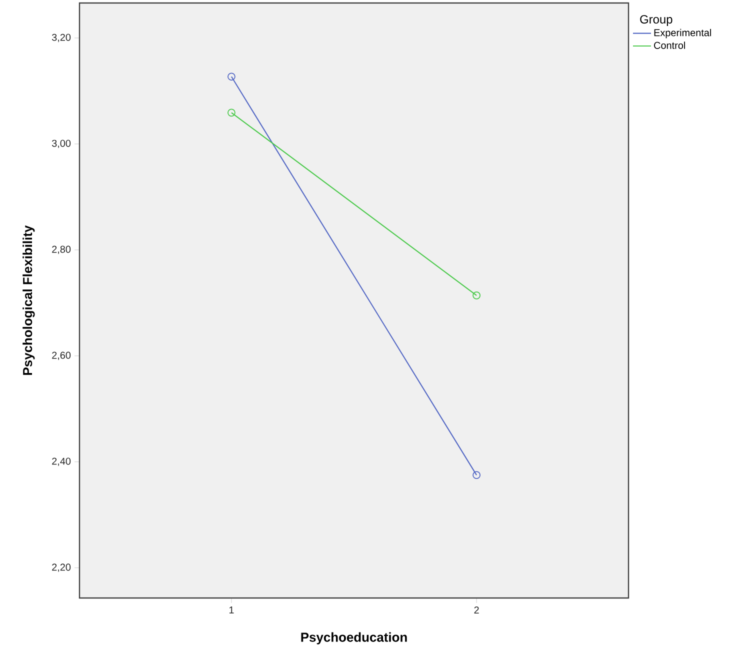  I want to click on legend-label: Control, so click(669, 45).